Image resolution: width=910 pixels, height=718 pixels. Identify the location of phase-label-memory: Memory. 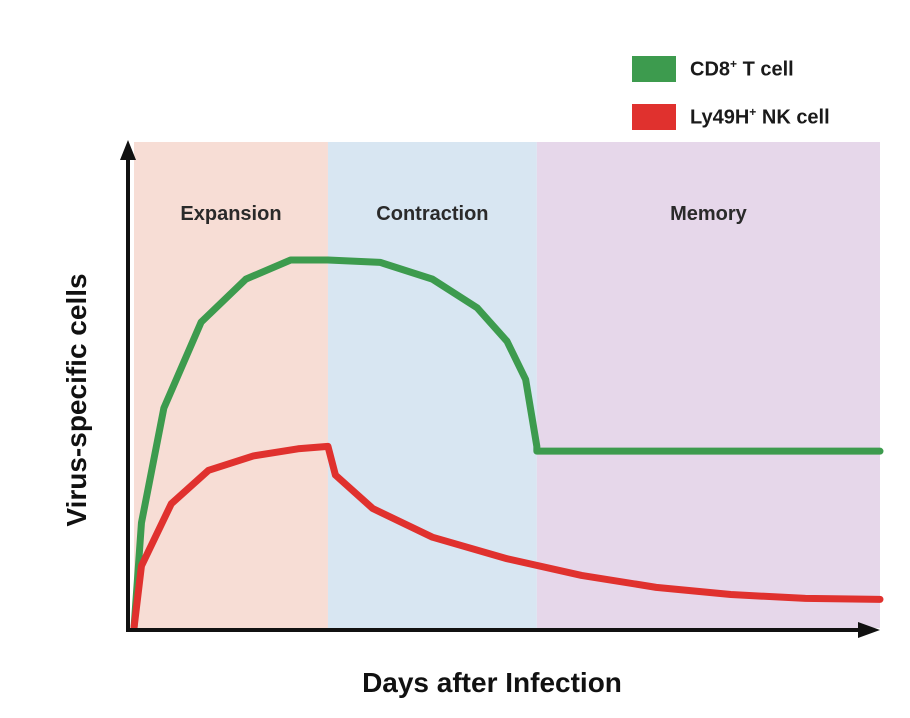
(709, 214).